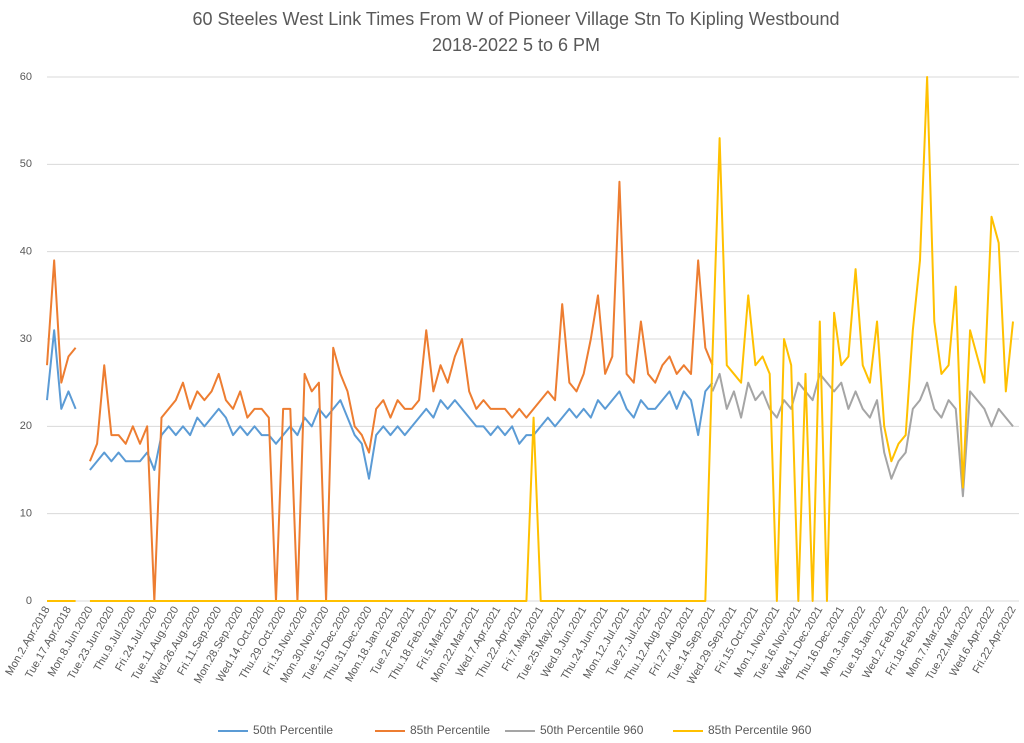 This screenshot has height=743, width=1024. Describe the element at coordinates (26, 164) in the screenshot. I see `y-tick-label: 50` at that location.